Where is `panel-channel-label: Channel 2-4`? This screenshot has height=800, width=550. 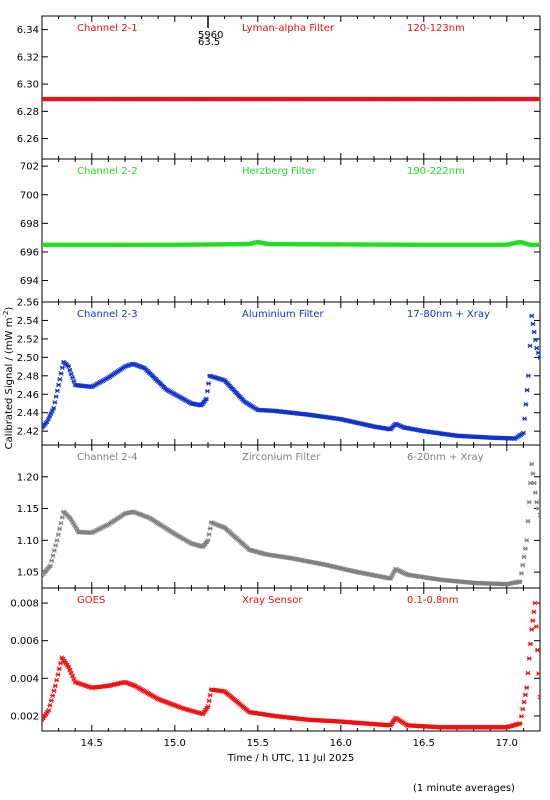
panel-channel-label: Channel 2-4 is located at coordinates (107, 457).